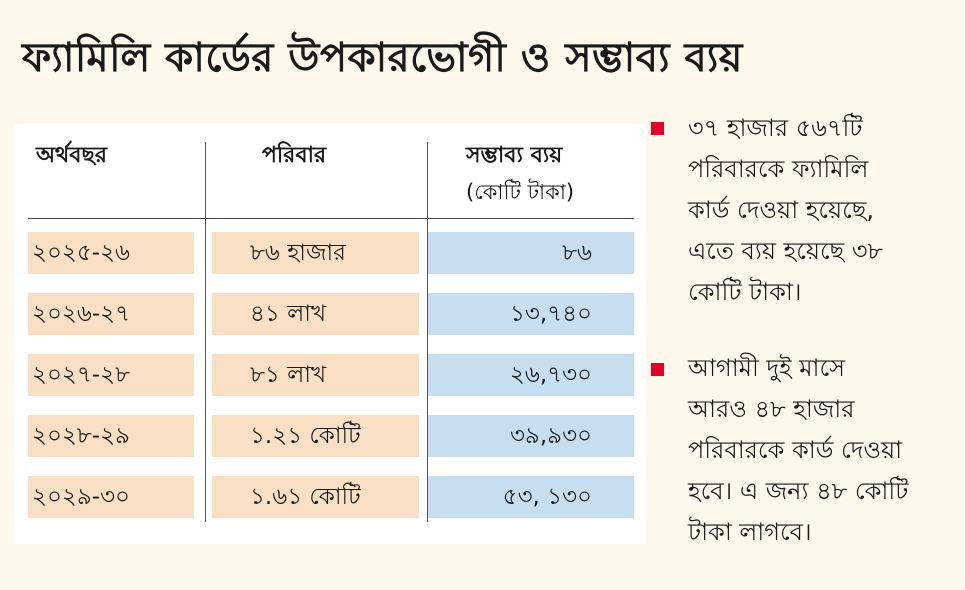  What do you see at coordinates (531, 314) in the screenshot?
I see `cell-cost: ১৩,৭৪০` at bounding box center [531, 314].